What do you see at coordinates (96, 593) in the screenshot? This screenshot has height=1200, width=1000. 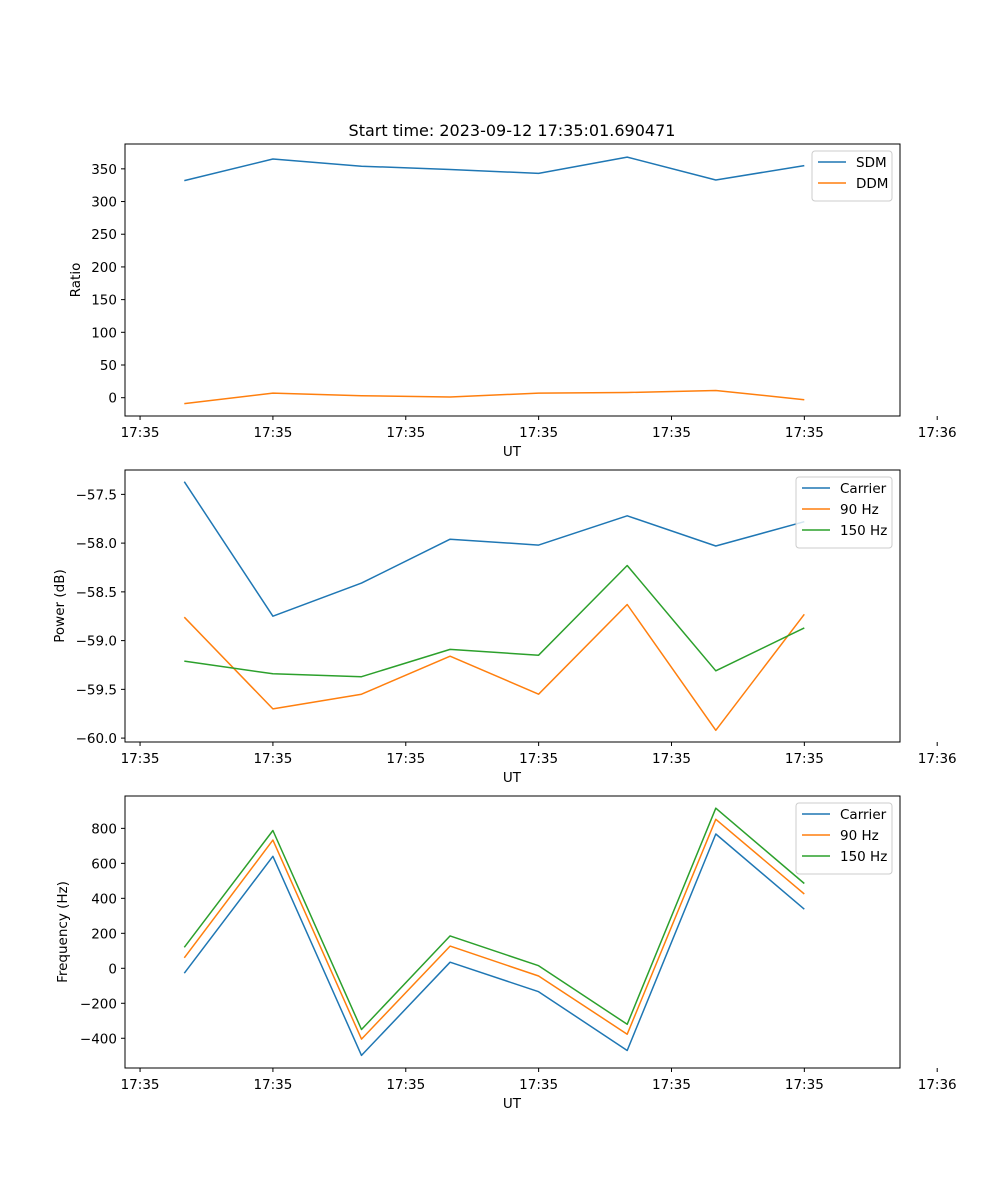 I see `power-y-tick-label: −58.5` at bounding box center [96, 593].